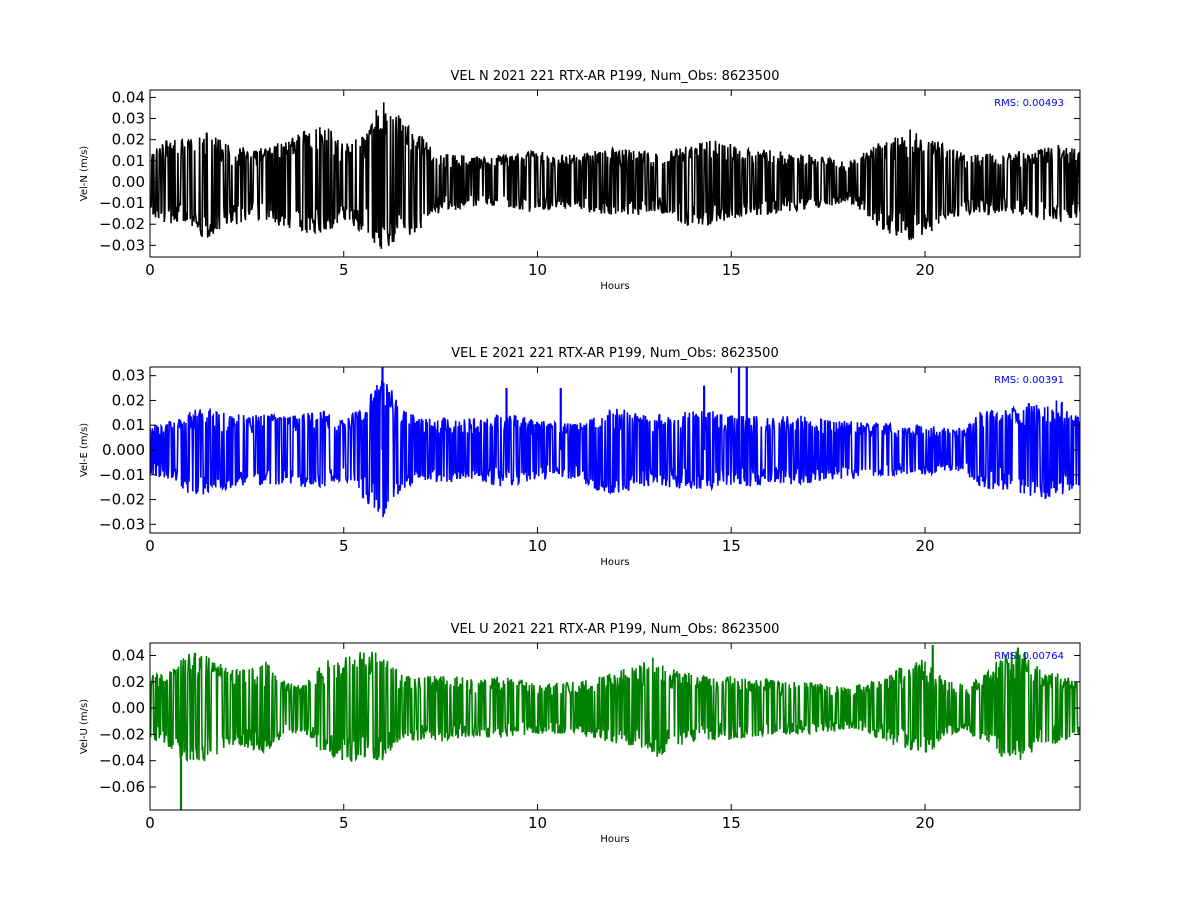 This screenshot has height=904, width=1200. What do you see at coordinates (1029, 656) in the screenshot?
I see `rms-annotation: RMS: 0.00764` at bounding box center [1029, 656].